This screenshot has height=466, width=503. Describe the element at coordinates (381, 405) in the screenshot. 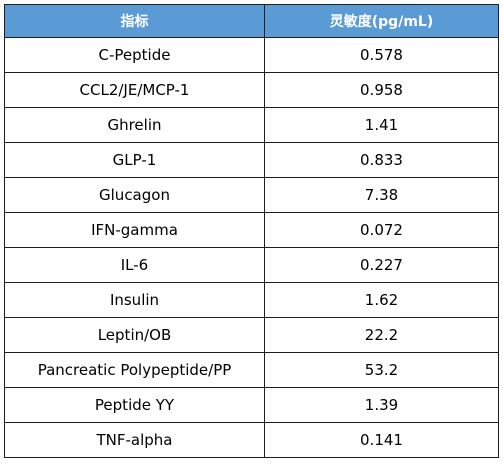

I see `cell-sensitivity: 1.39` at that location.